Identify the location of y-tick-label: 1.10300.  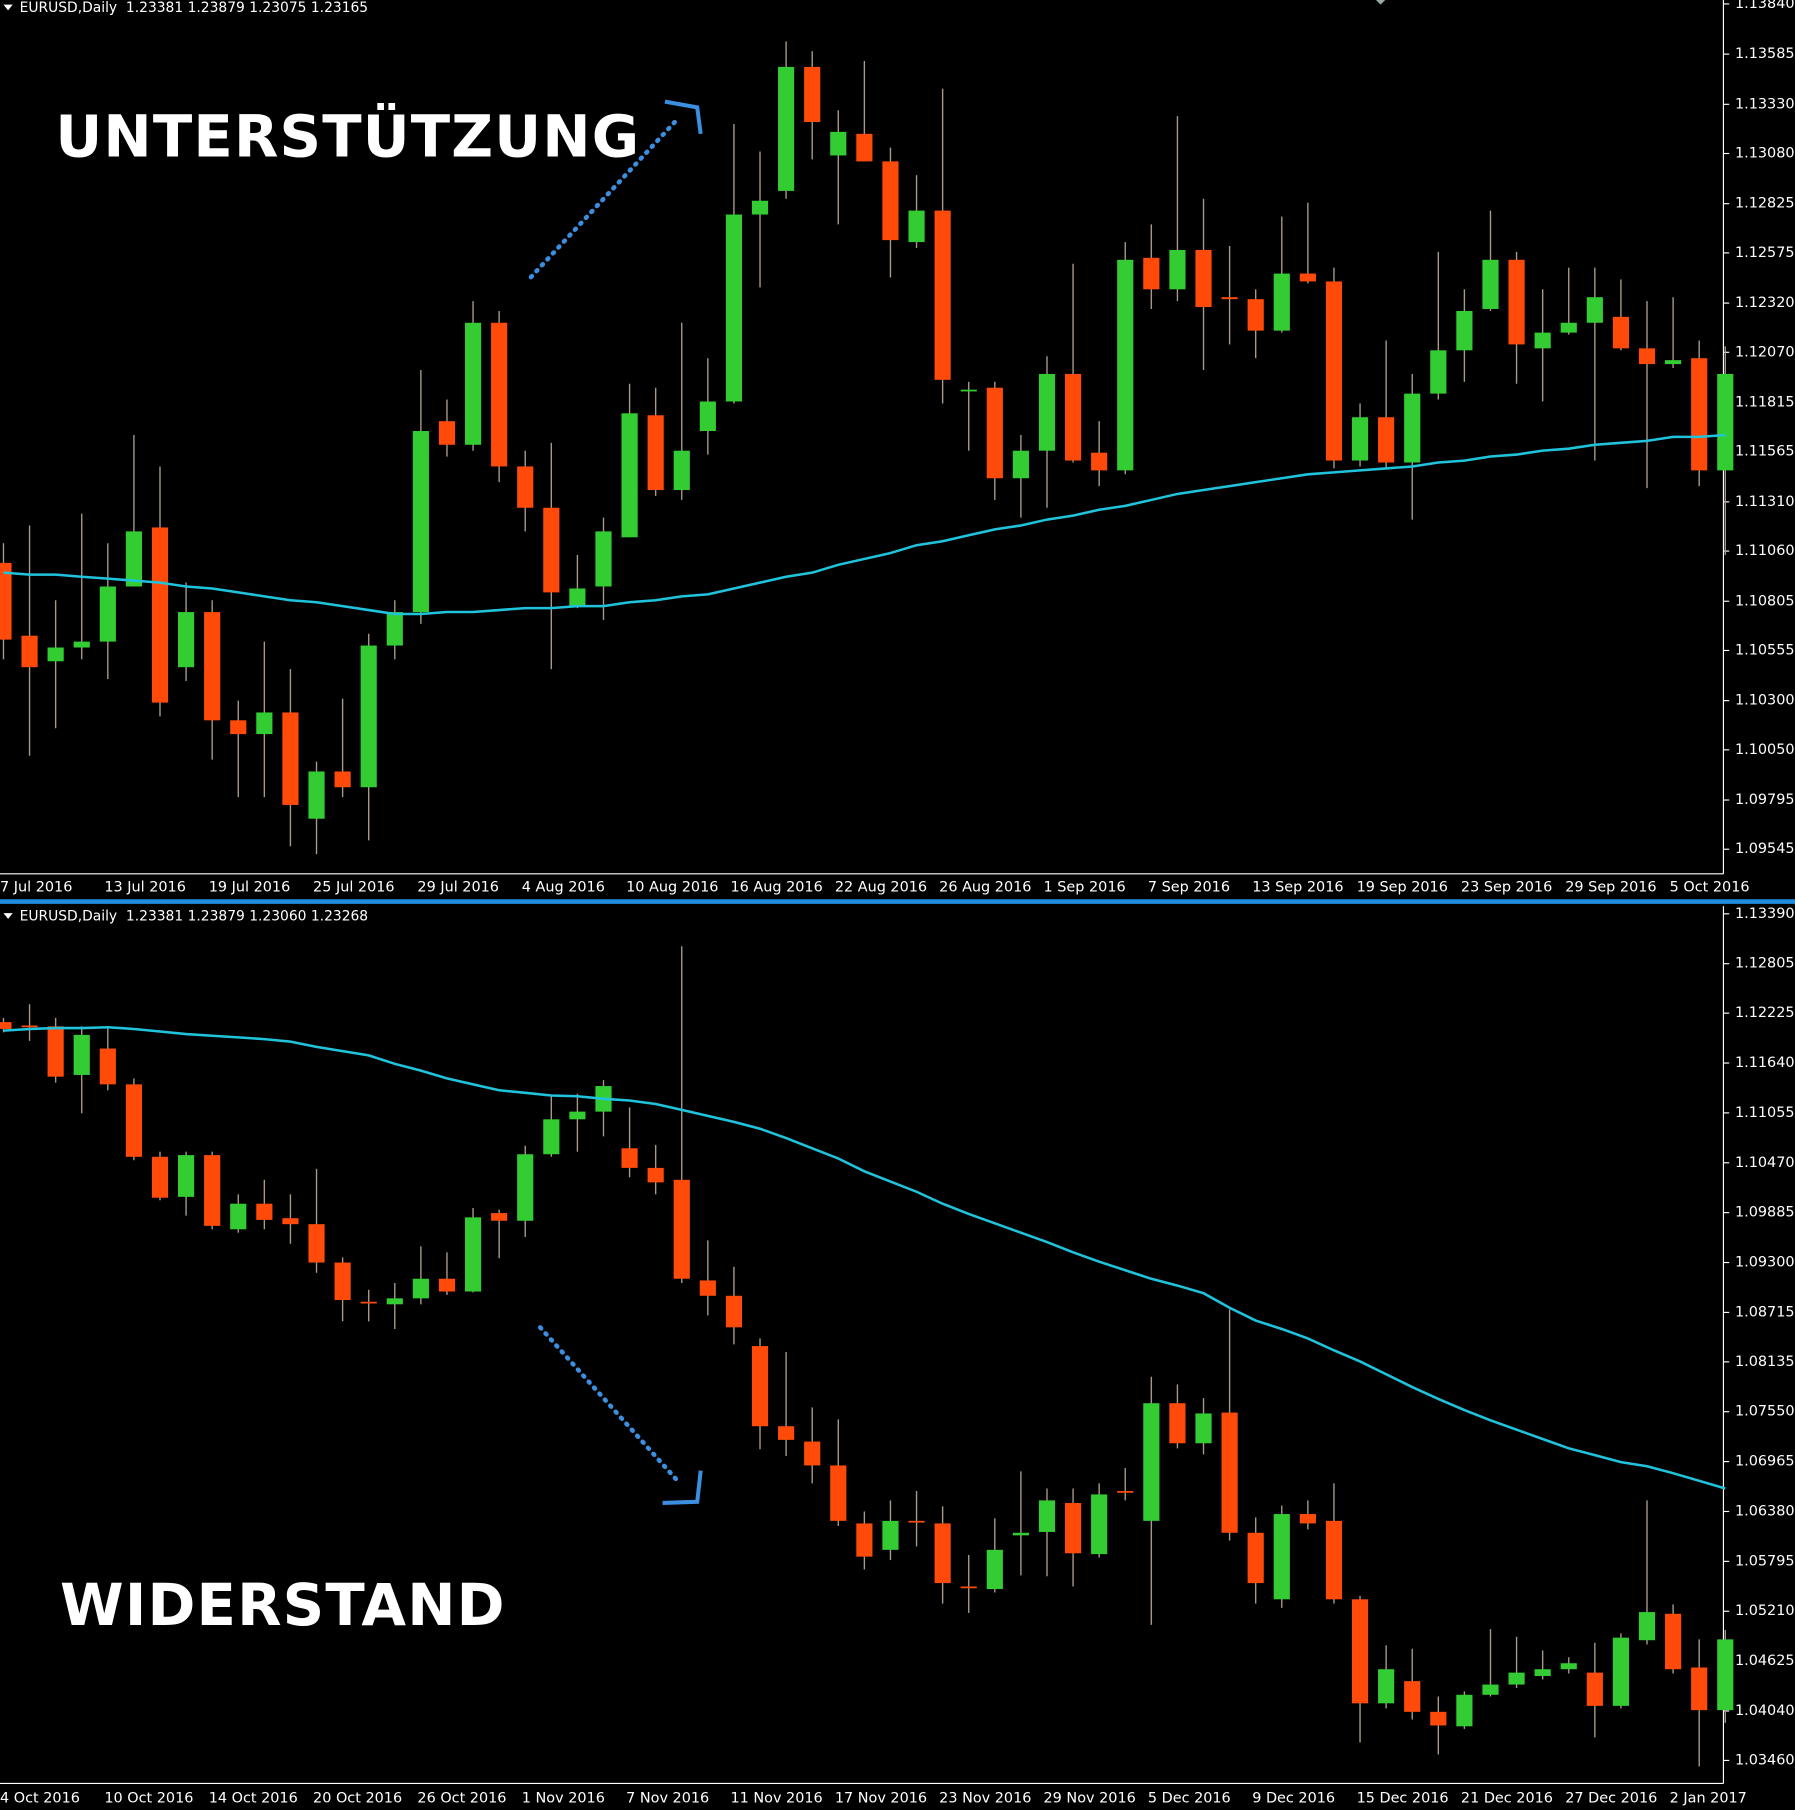
(1765, 701).